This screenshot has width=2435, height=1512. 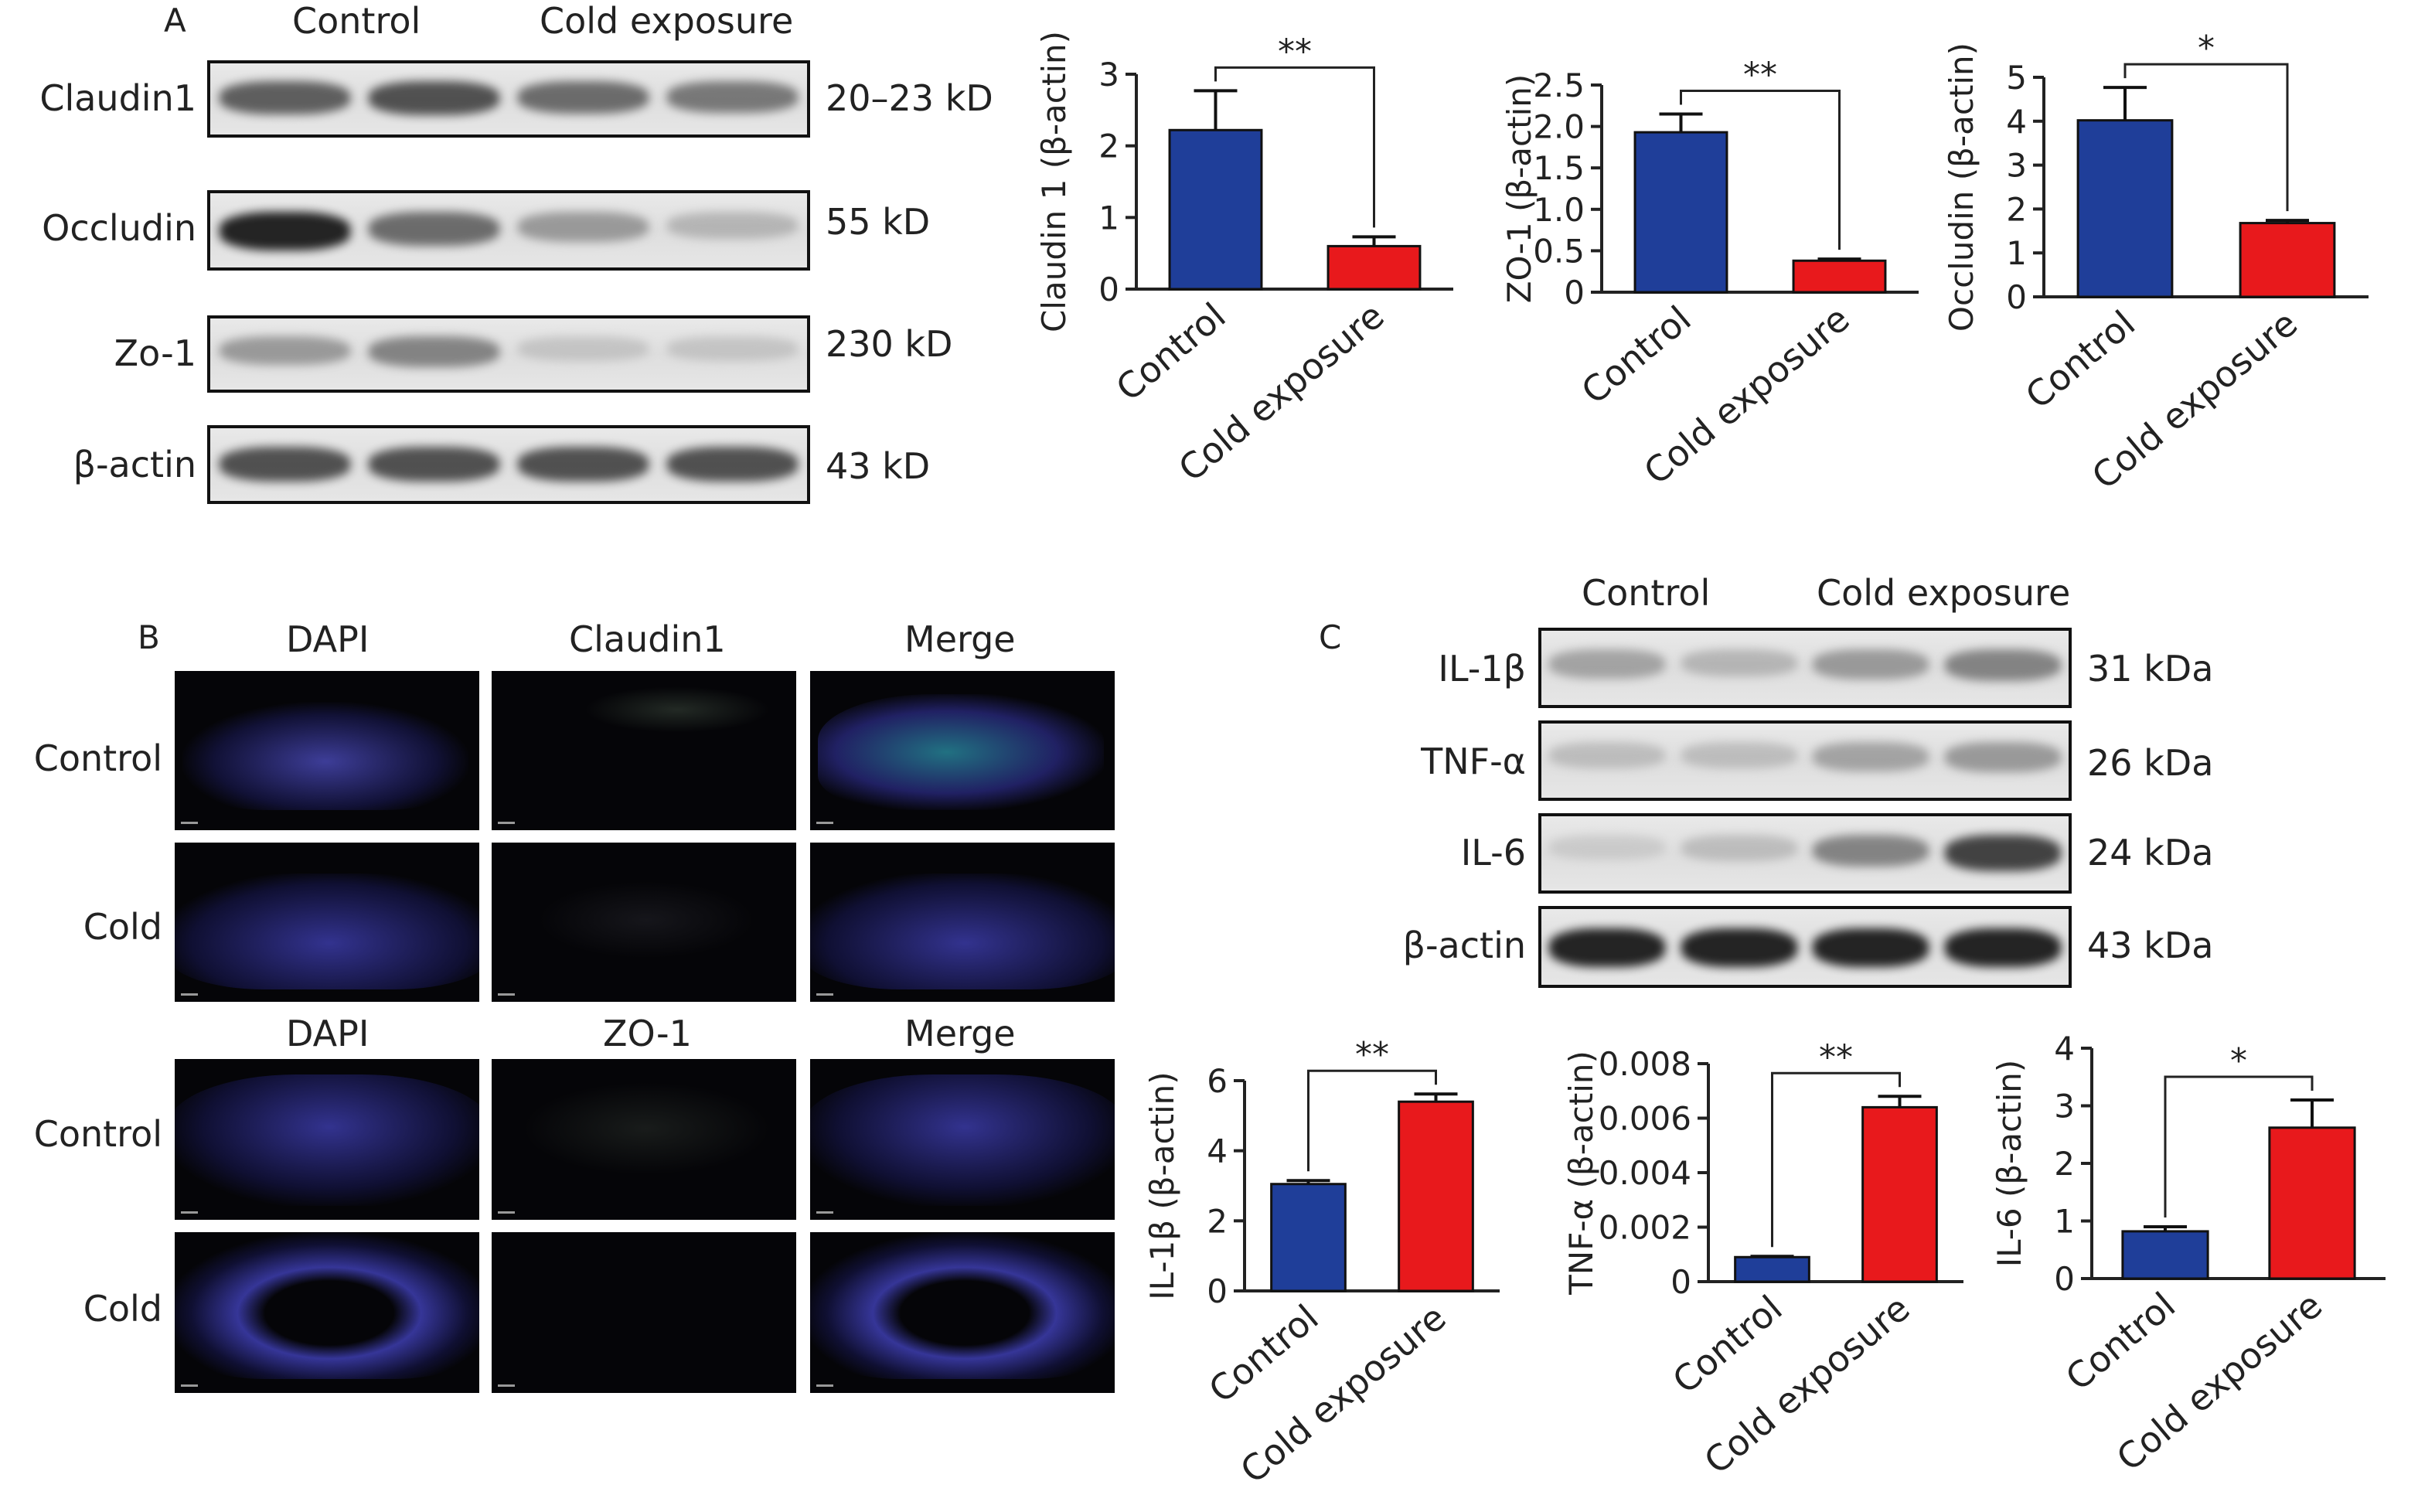 I want to click on panel-a-group-cold: Cold exposure, so click(x=667, y=21).